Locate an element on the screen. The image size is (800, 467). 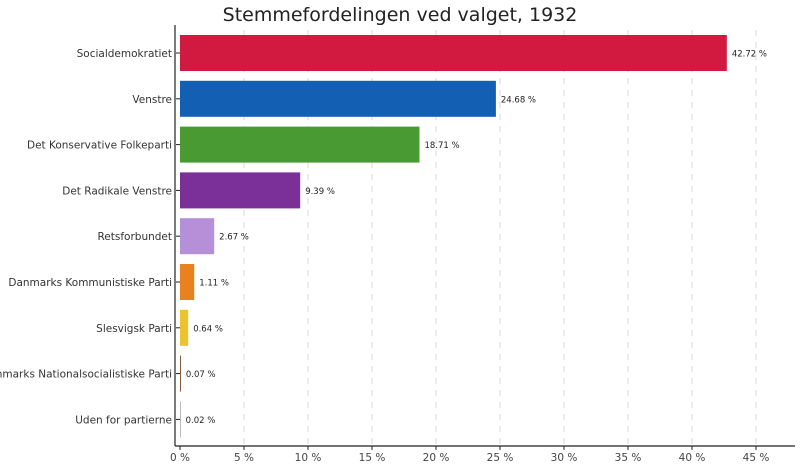
x-tick-label: 15 % is located at coordinates (372, 458).